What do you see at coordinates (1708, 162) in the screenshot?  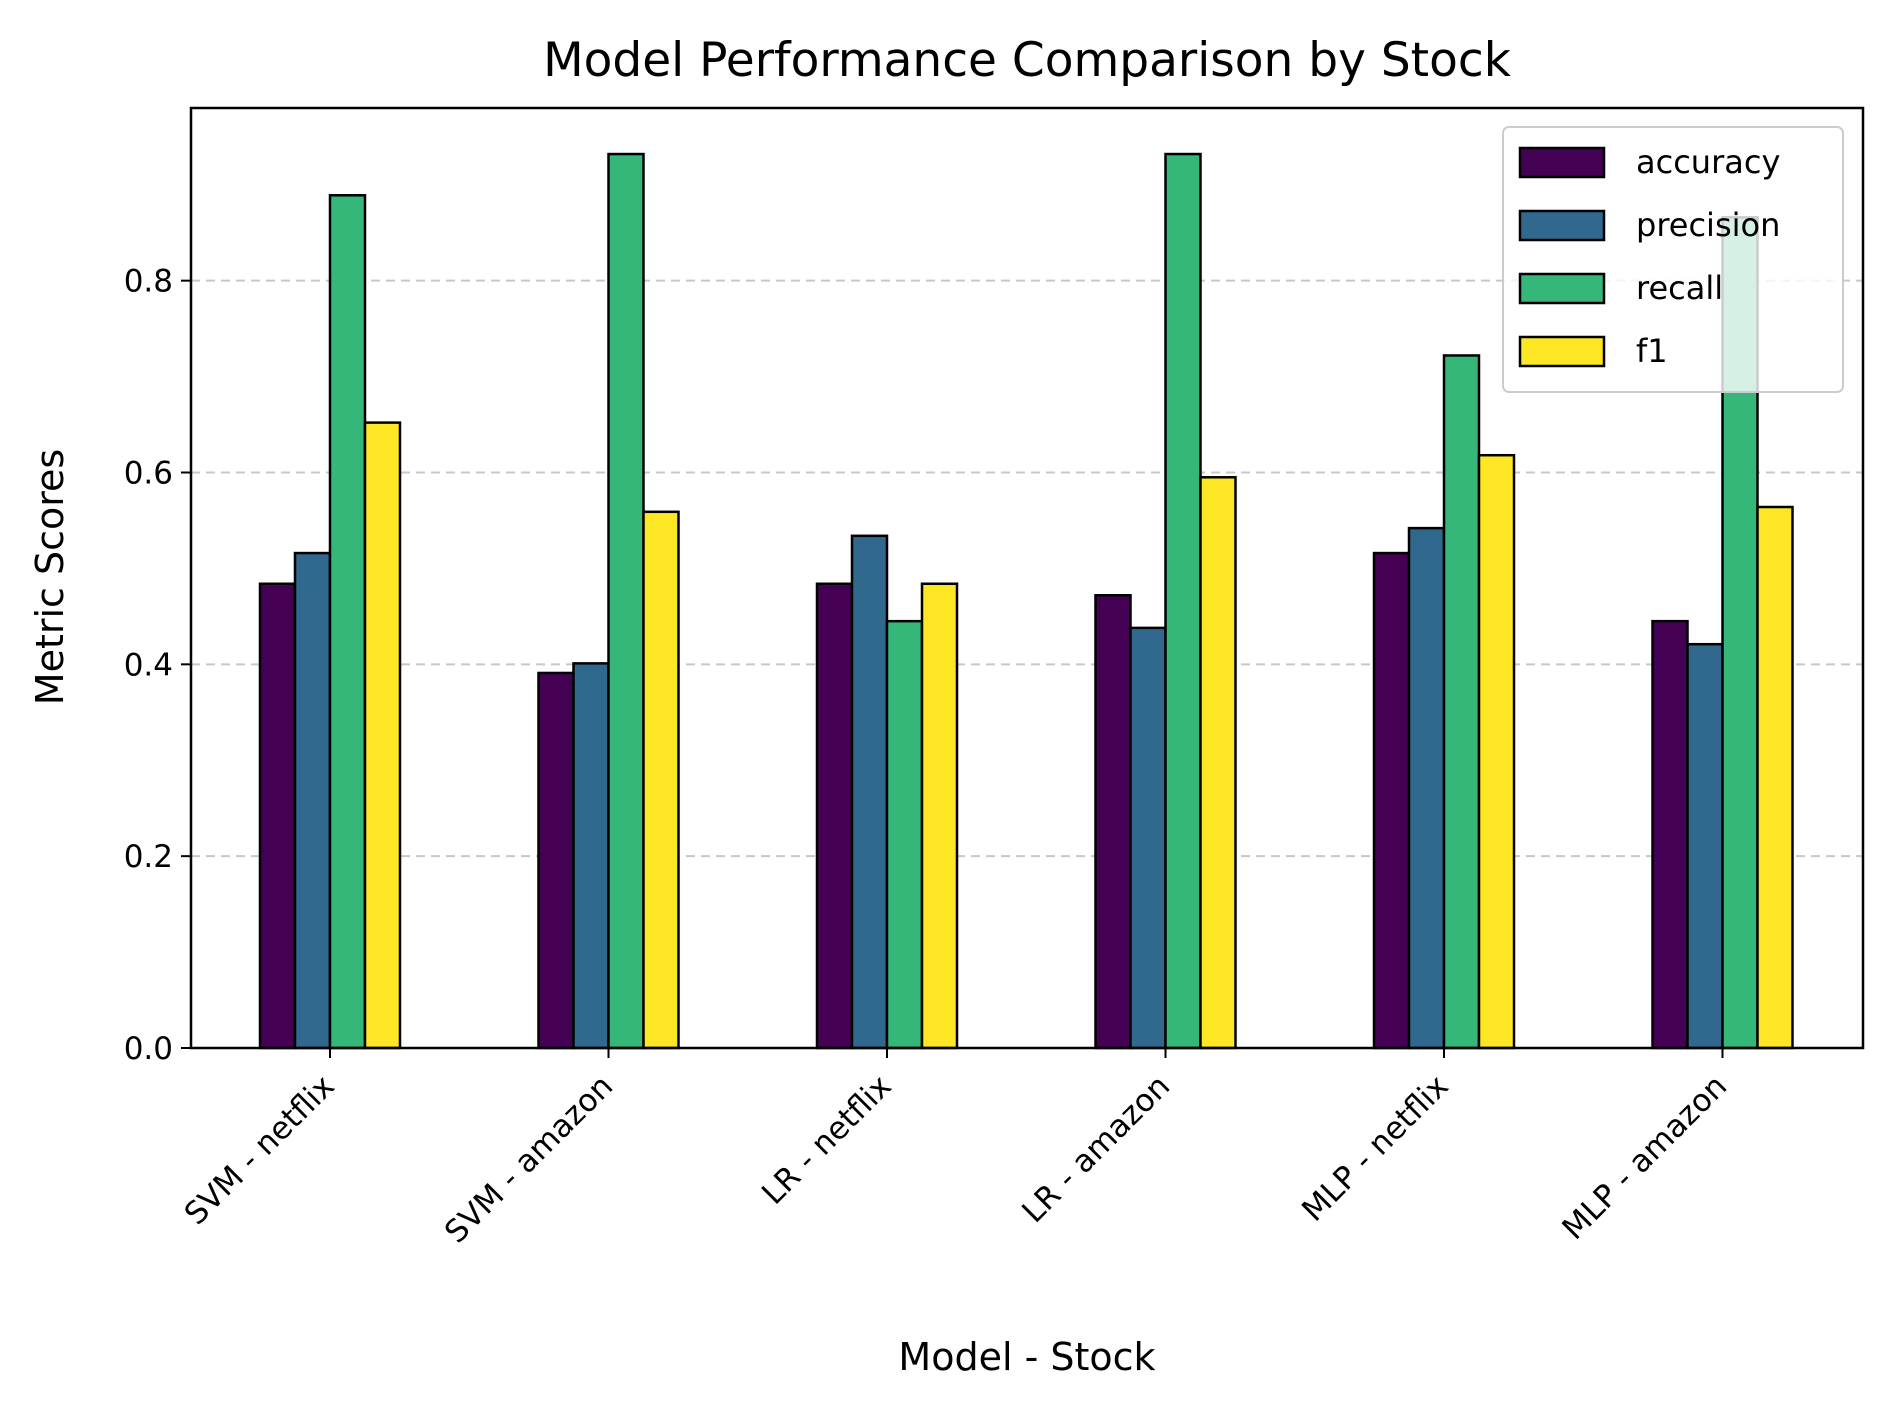 I see `legend-label: accuracy` at bounding box center [1708, 162].